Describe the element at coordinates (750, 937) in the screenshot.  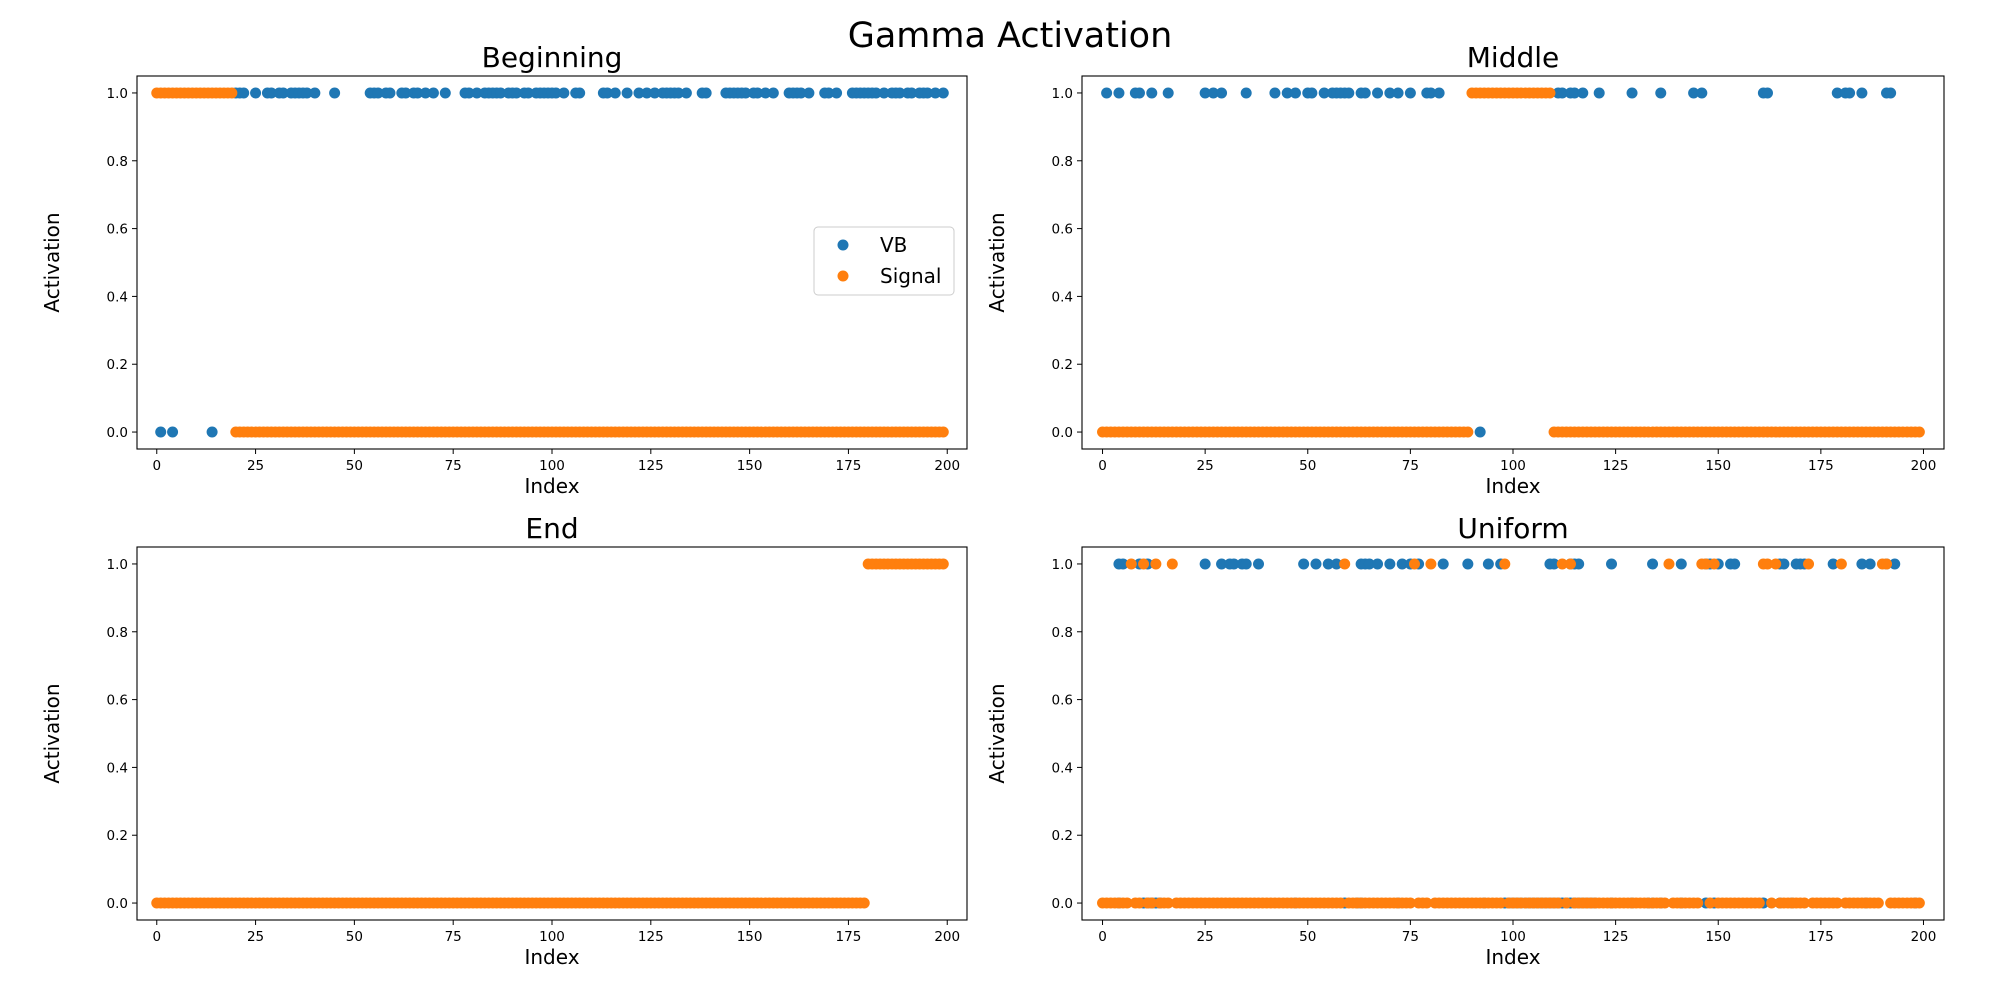
I see `x-tick-label-end-6: 150` at that location.